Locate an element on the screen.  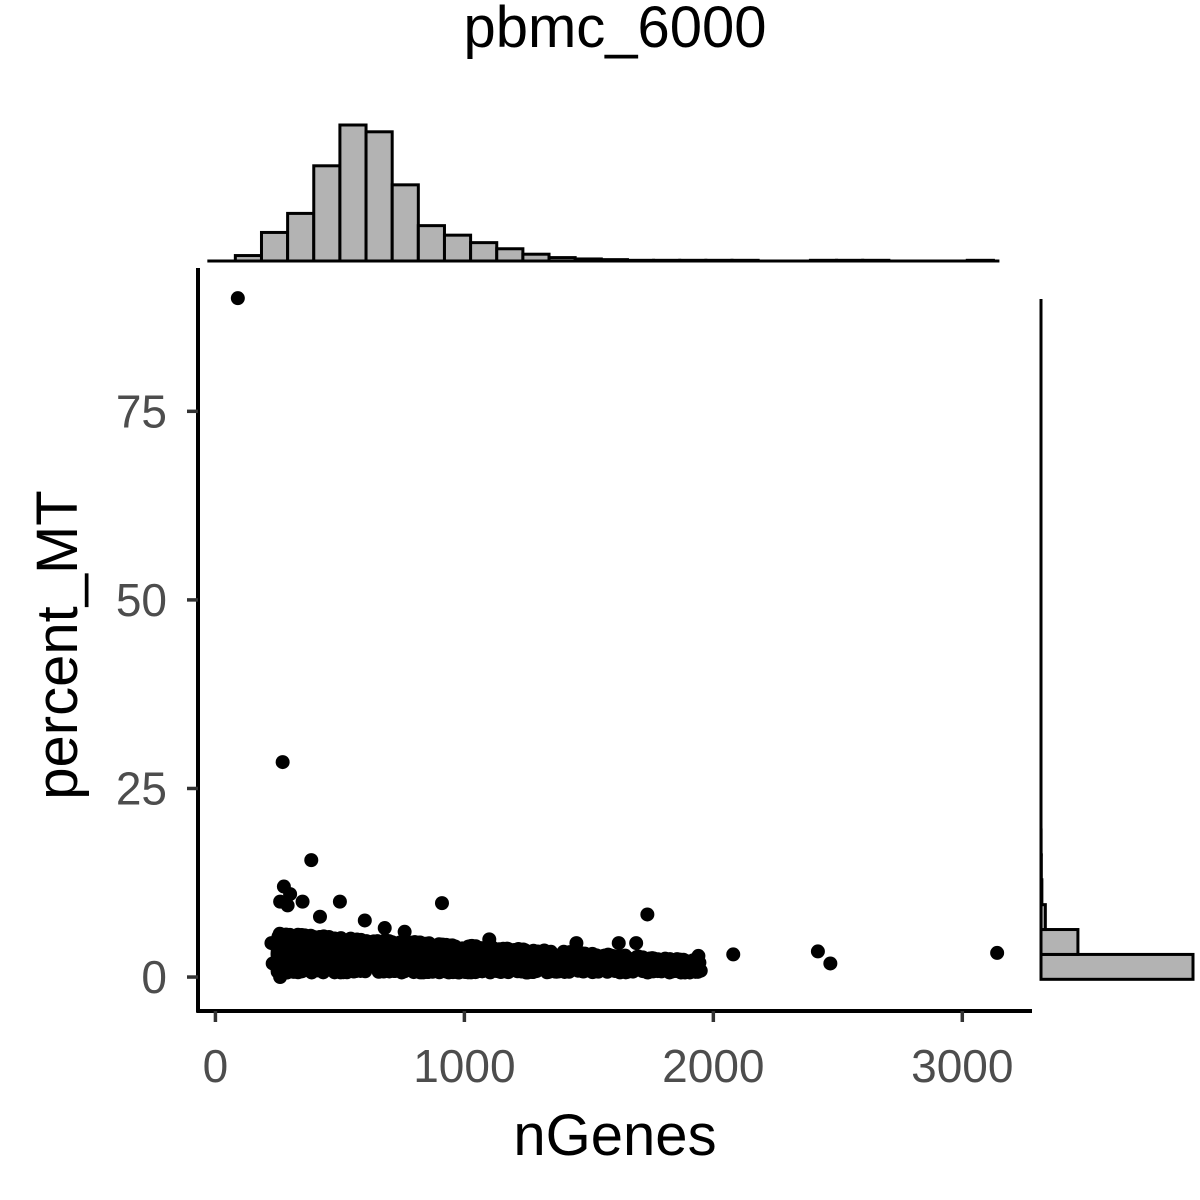
x-tick-label: 2000 is located at coordinates (713, 1066).